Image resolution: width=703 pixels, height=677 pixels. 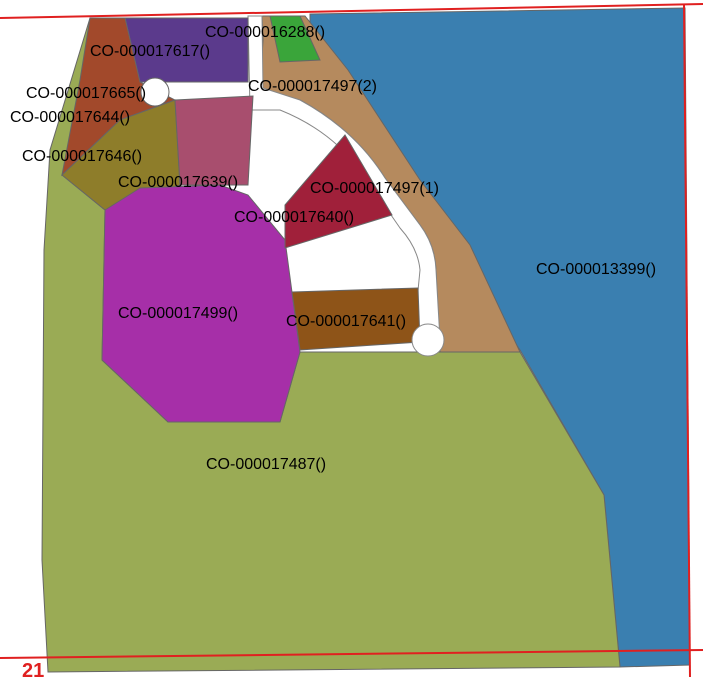 I want to click on sheet-boundary-right, so click(x=687, y=340).